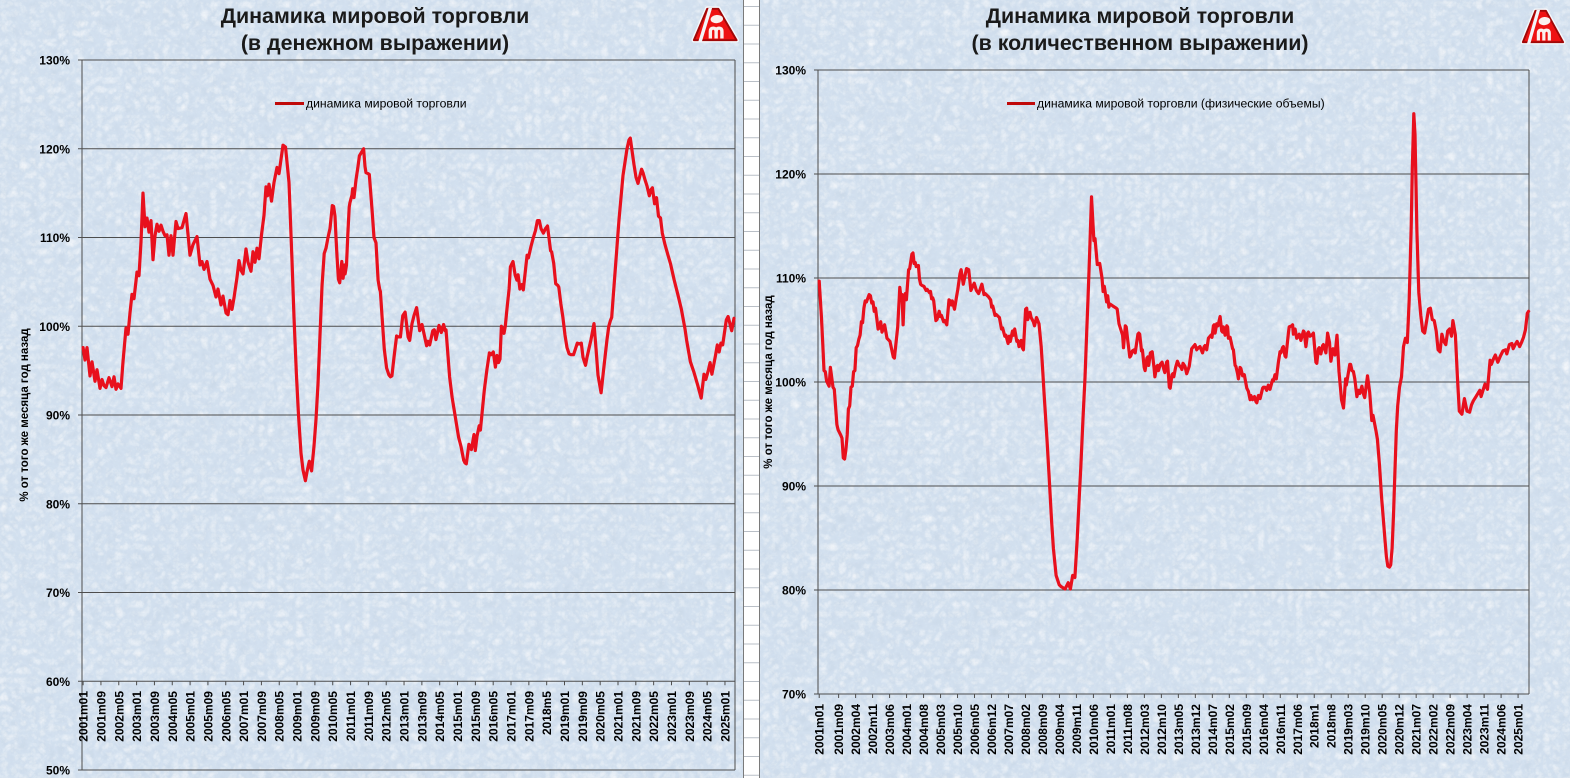  I want to click on svg-text: 2005m03, so click(941, 729).